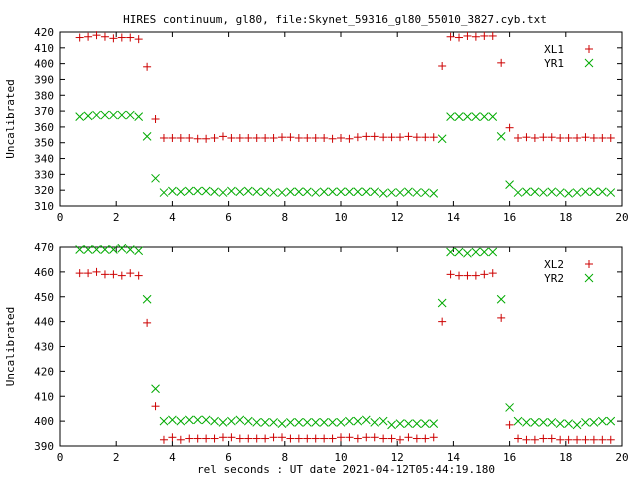 The width and height of the screenshot is (640, 480). What do you see at coordinates (554, 278) in the screenshot?
I see `legend-label-yr2: YR2` at bounding box center [554, 278].